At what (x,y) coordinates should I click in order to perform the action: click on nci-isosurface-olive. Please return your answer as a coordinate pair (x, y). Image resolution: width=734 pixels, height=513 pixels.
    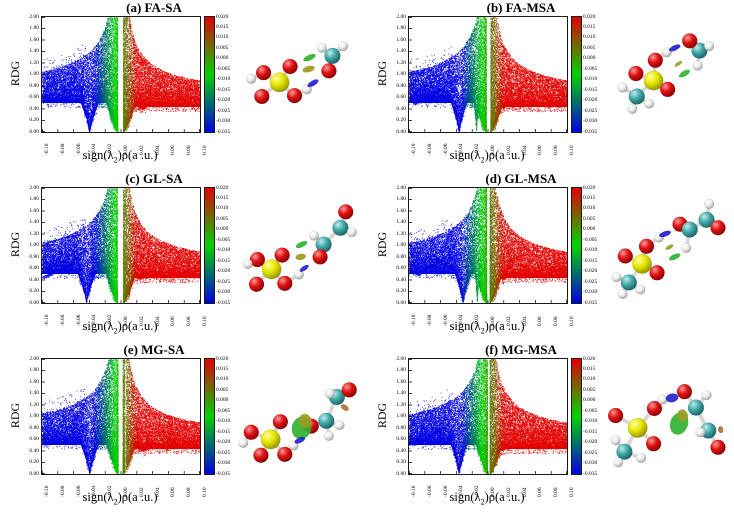
    Looking at the image, I should click on (308, 69).